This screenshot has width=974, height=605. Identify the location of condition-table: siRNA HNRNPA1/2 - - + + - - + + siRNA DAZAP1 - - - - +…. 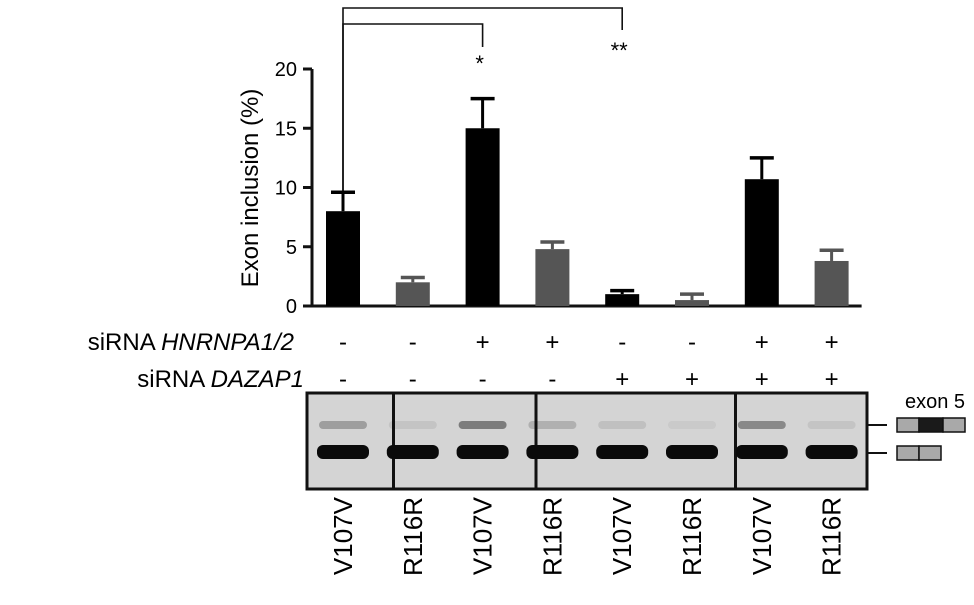
(463, 361).